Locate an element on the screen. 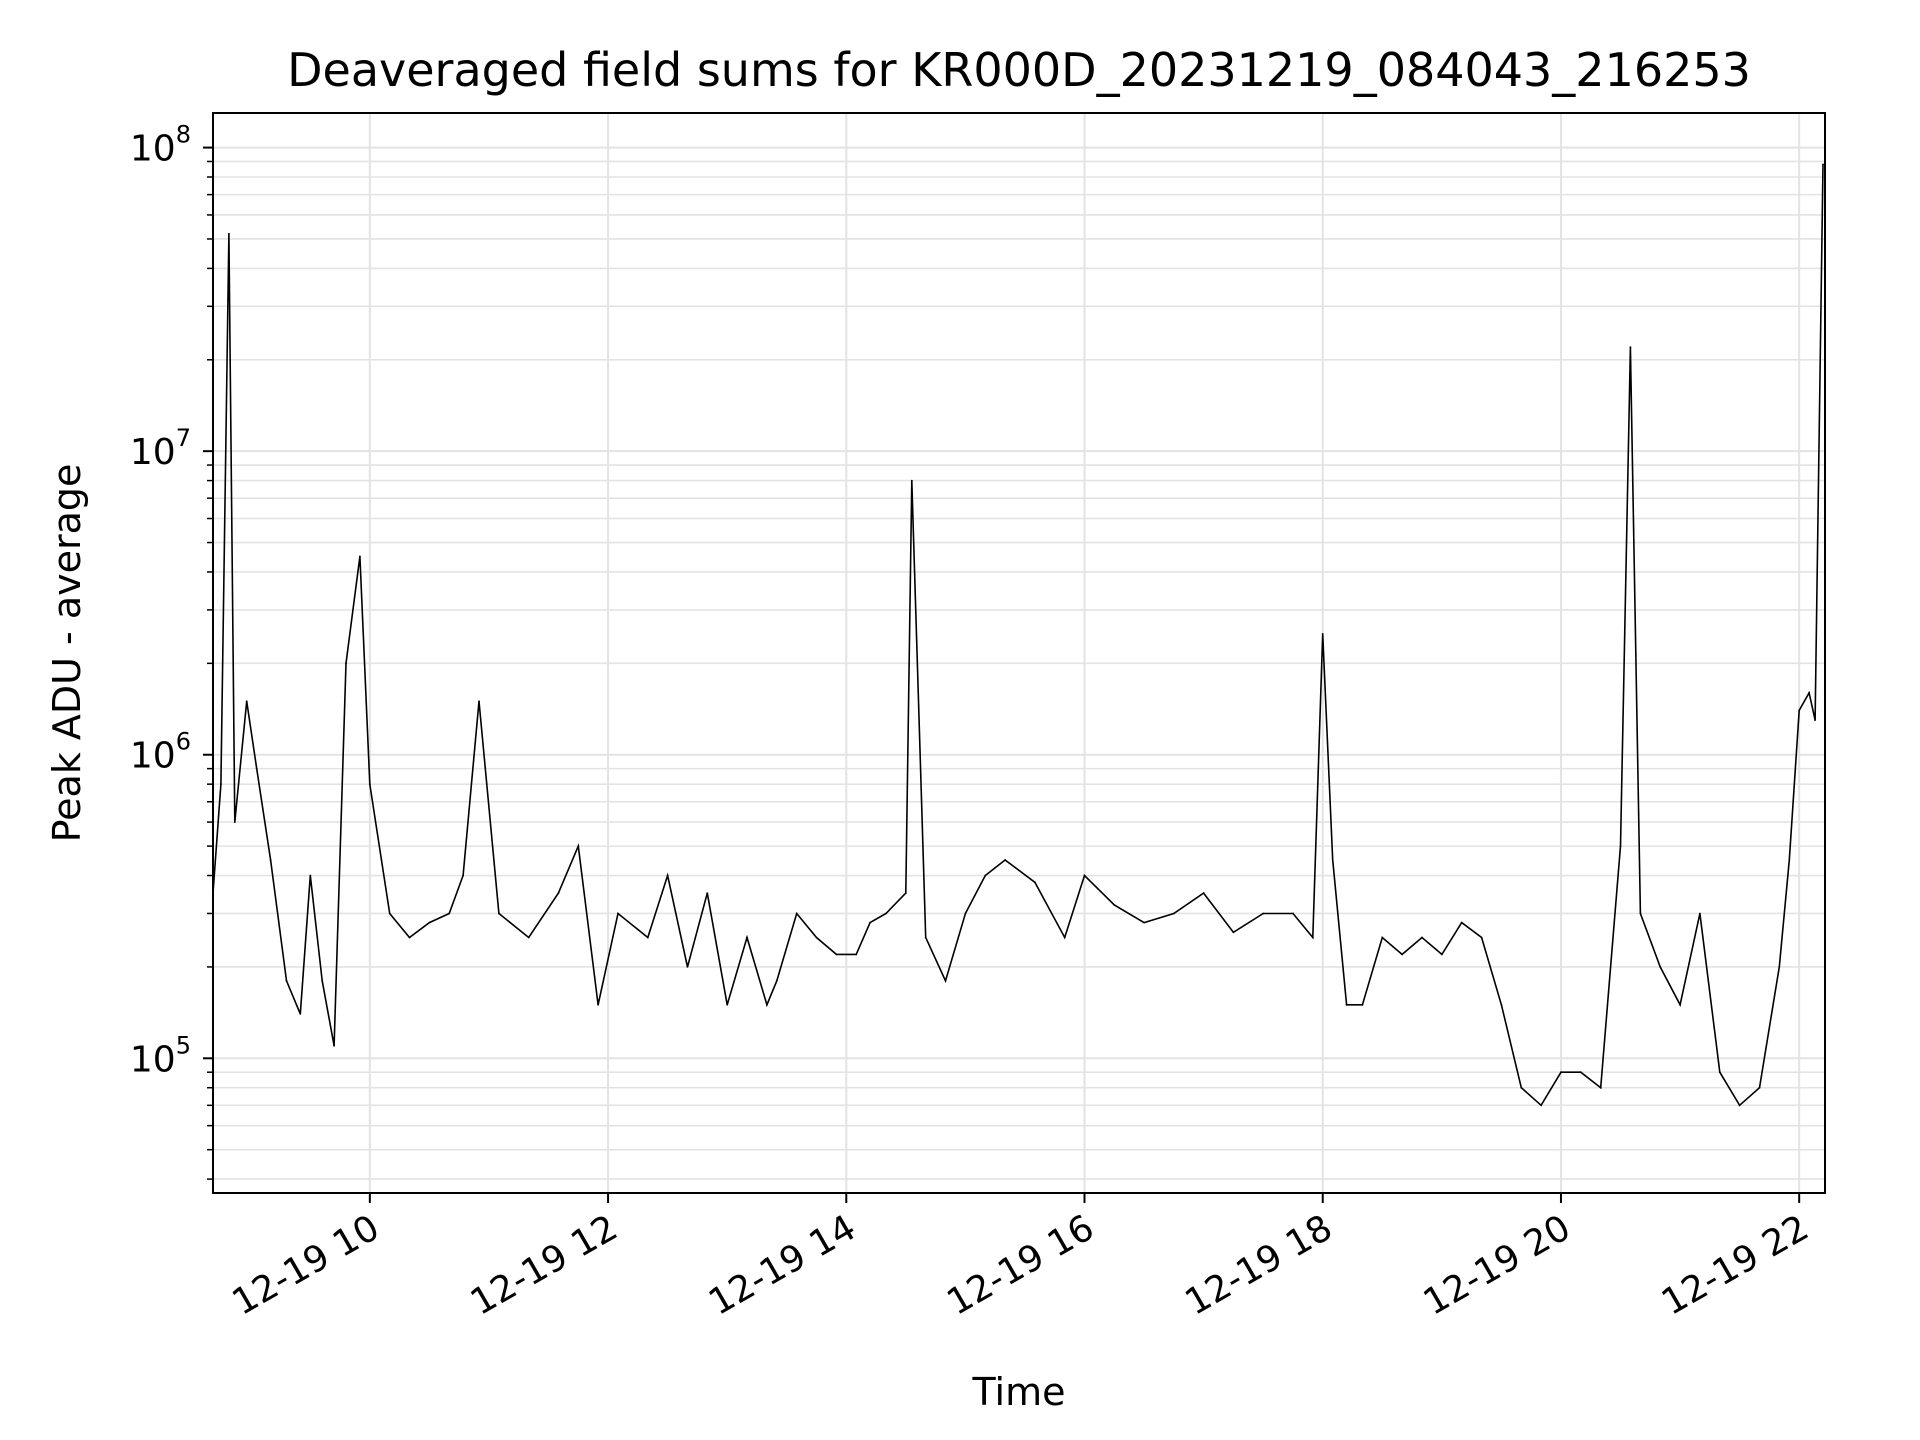 The image size is (1920, 1440). y-tick-exponent: 7 is located at coordinates (183, 438).